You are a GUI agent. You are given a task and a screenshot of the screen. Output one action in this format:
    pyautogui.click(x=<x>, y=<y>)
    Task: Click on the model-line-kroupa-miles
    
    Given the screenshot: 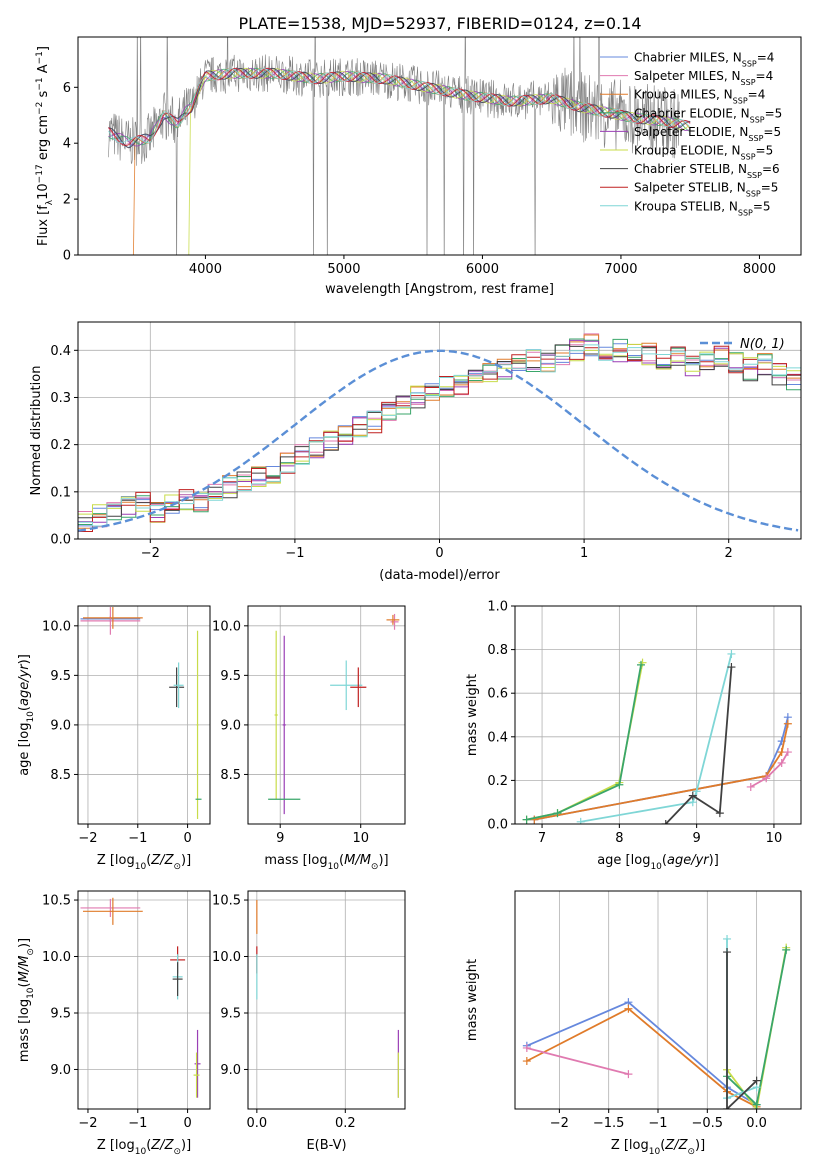 What is the action you would take?
    pyautogui.click(x=411, y=161)
    